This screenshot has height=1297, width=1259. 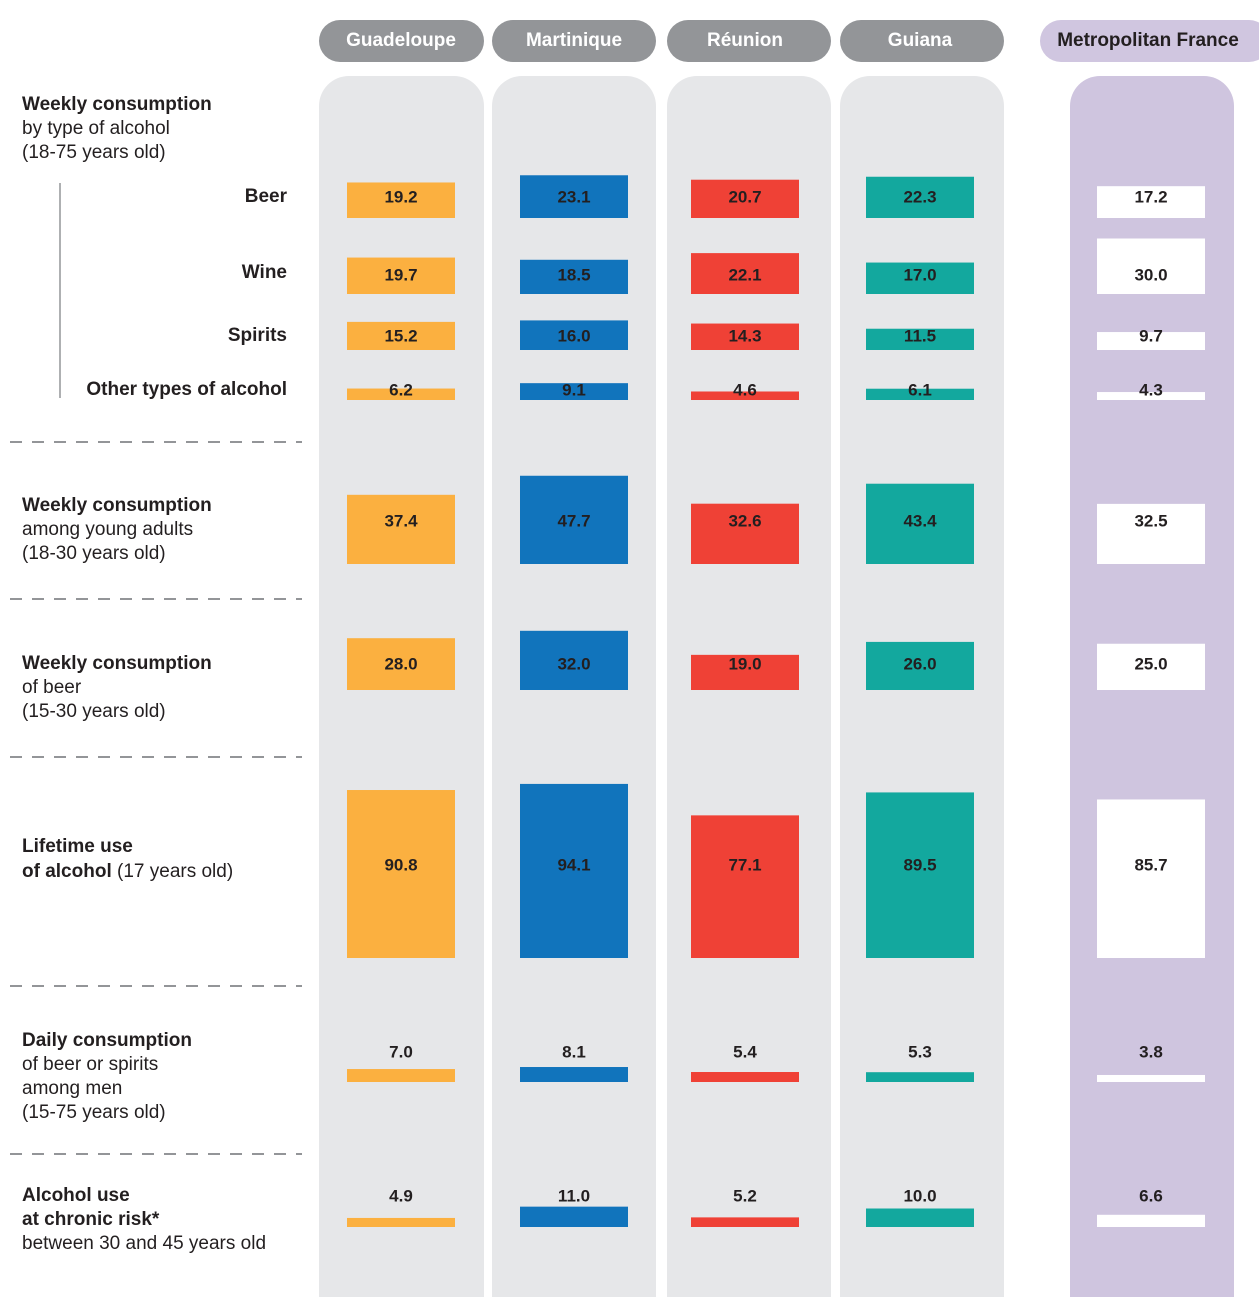 I want to click on heading-span: (15-30 years old), so click(x=94, y=711).